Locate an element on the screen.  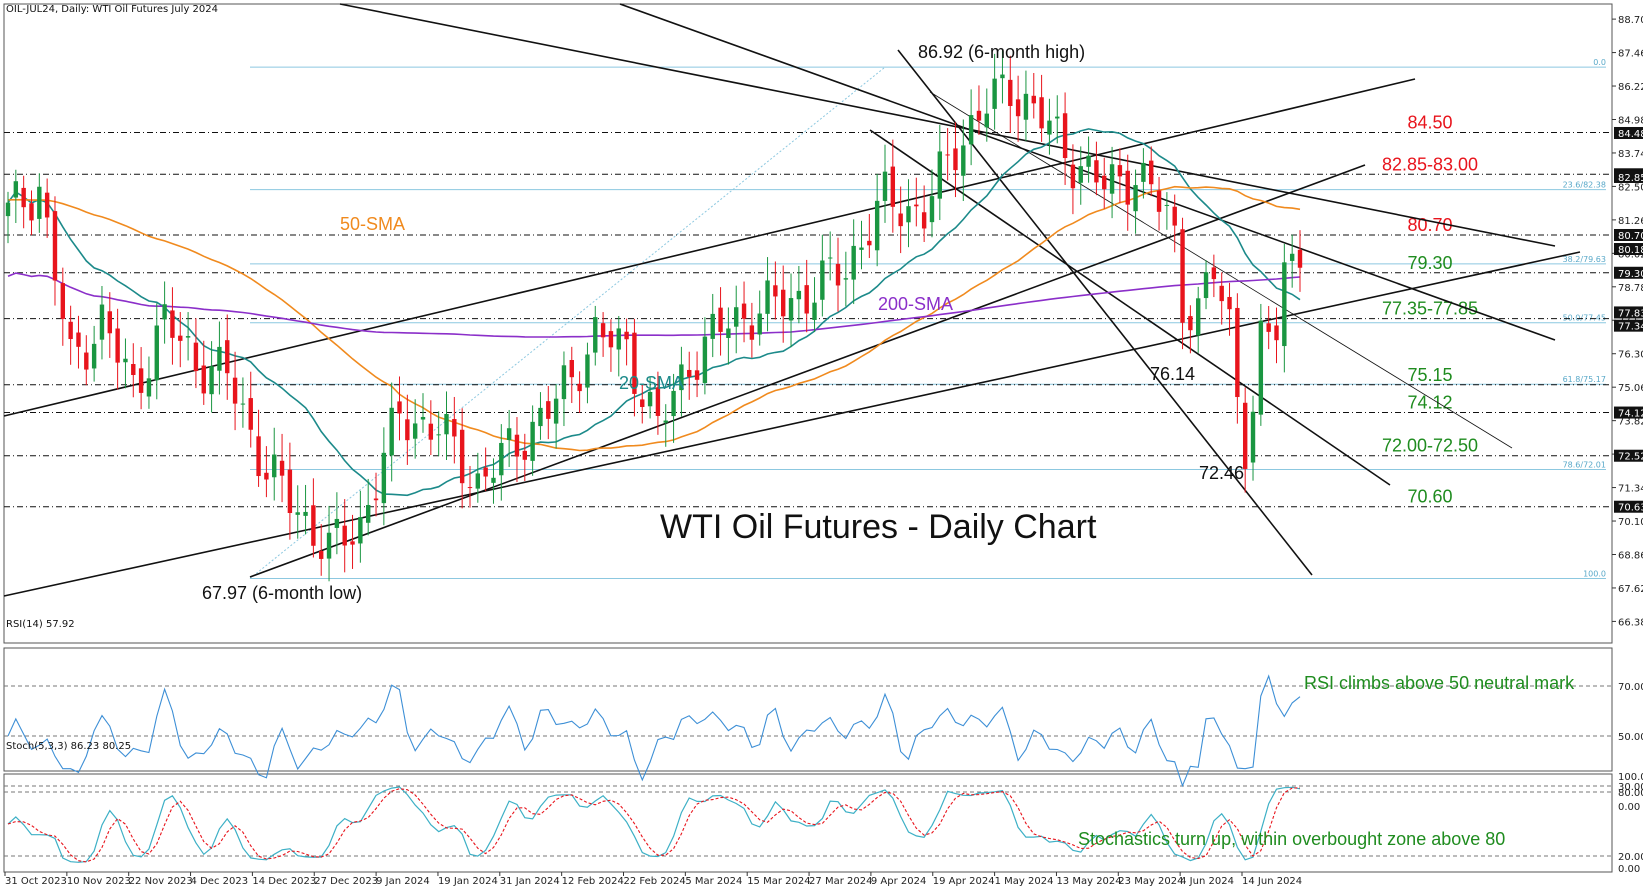
rsi-tick-label: 50.00 is located at coordinates (1630, 737).